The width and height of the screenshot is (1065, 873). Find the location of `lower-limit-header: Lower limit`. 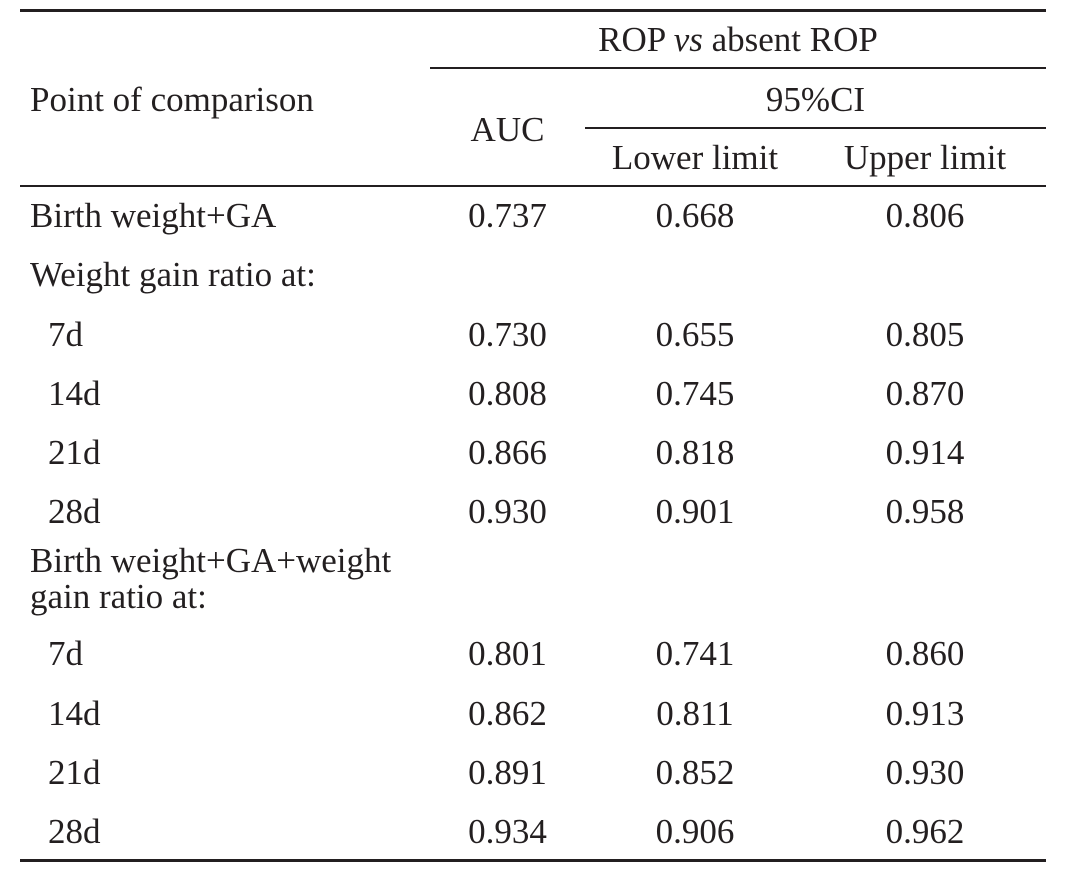

lower-limit-header: Lower limit is located at coordinates (695, 157).